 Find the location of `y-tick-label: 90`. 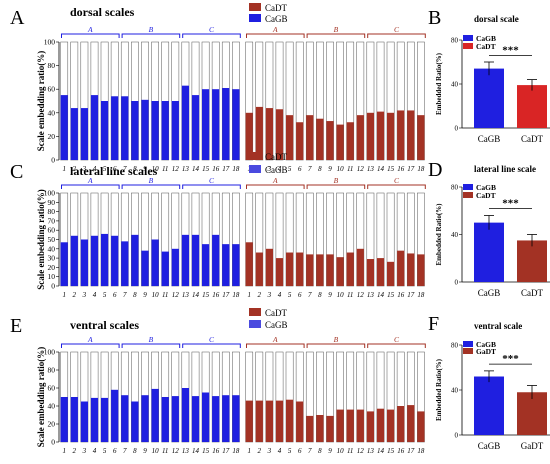

y-tick-label: 90 is located at coordinates (52, 202).